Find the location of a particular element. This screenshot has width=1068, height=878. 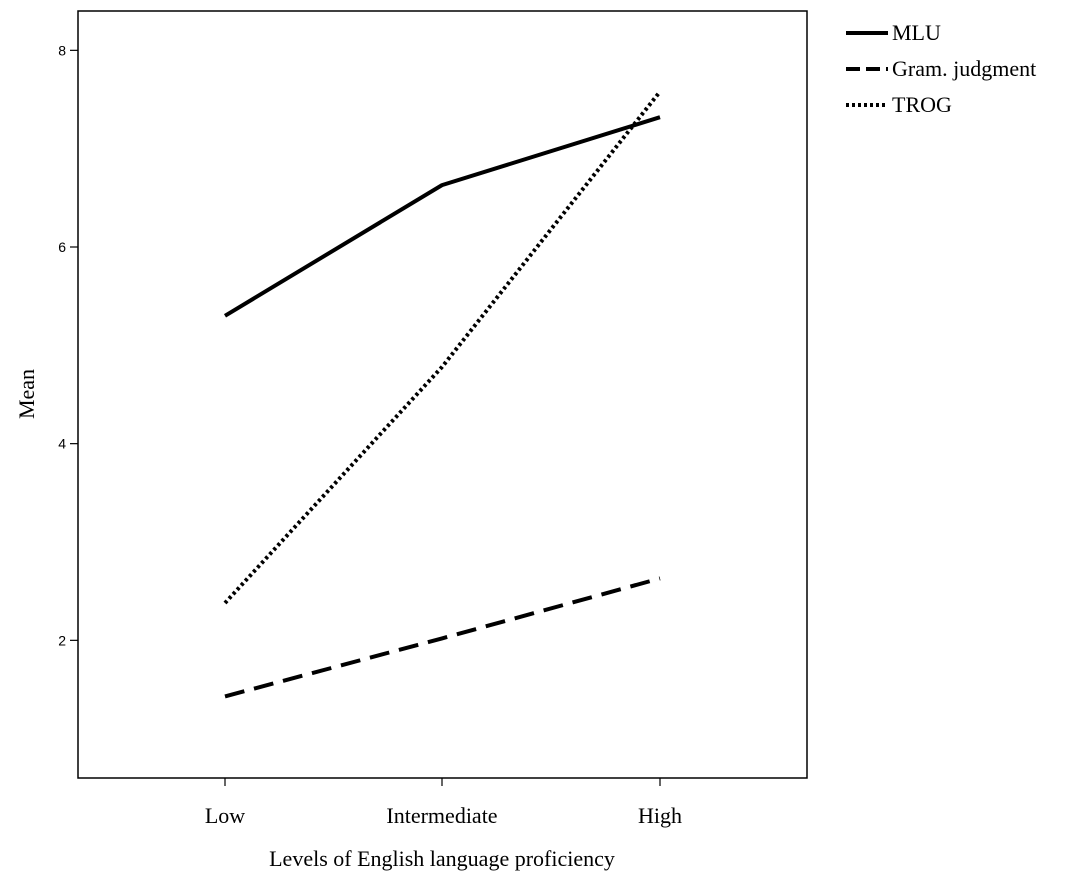

x-tick-label: Intermediate is located at coordinates (441, 815).